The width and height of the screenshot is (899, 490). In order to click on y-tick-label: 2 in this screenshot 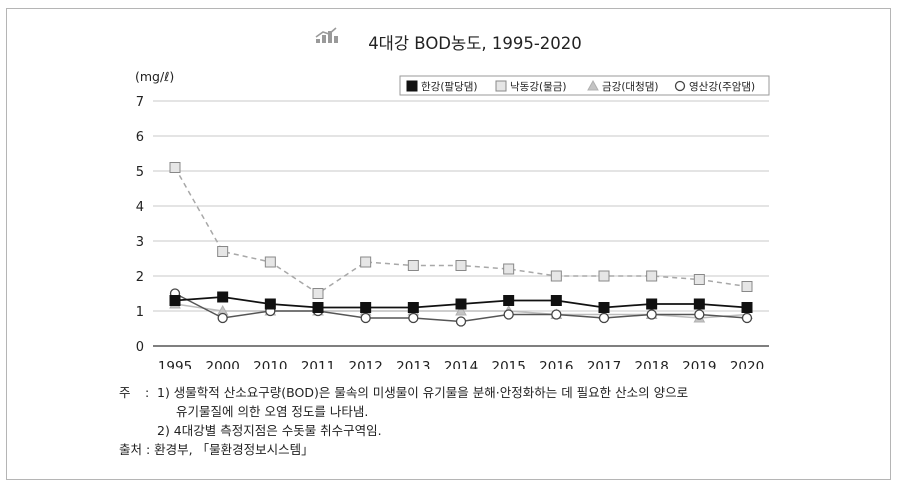, I will do `click(140, 277)`.